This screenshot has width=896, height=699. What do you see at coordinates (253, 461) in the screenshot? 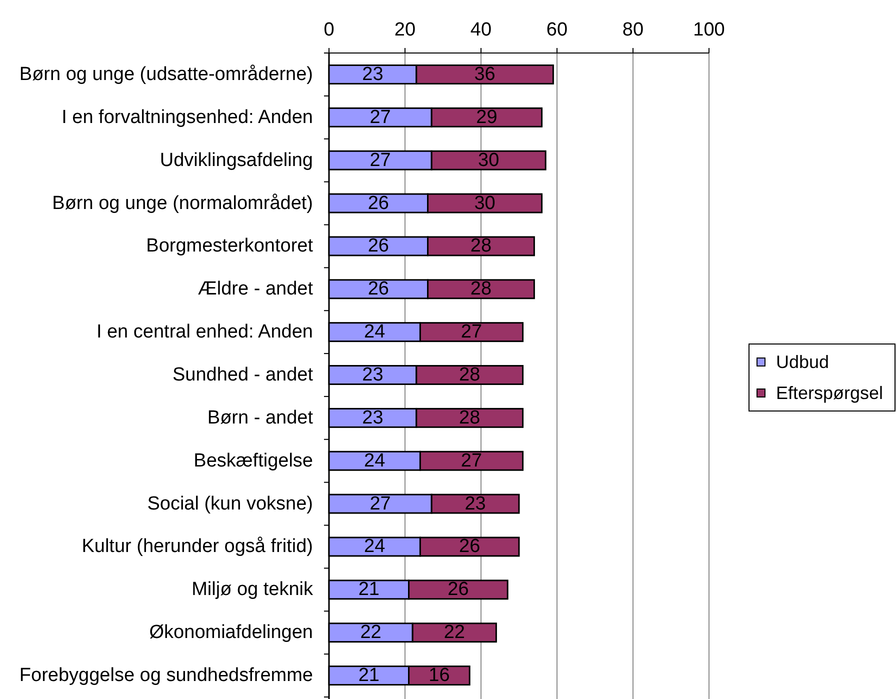
I see `y-tick-label: Beskæftigelse` at bounding box center [253, 461].